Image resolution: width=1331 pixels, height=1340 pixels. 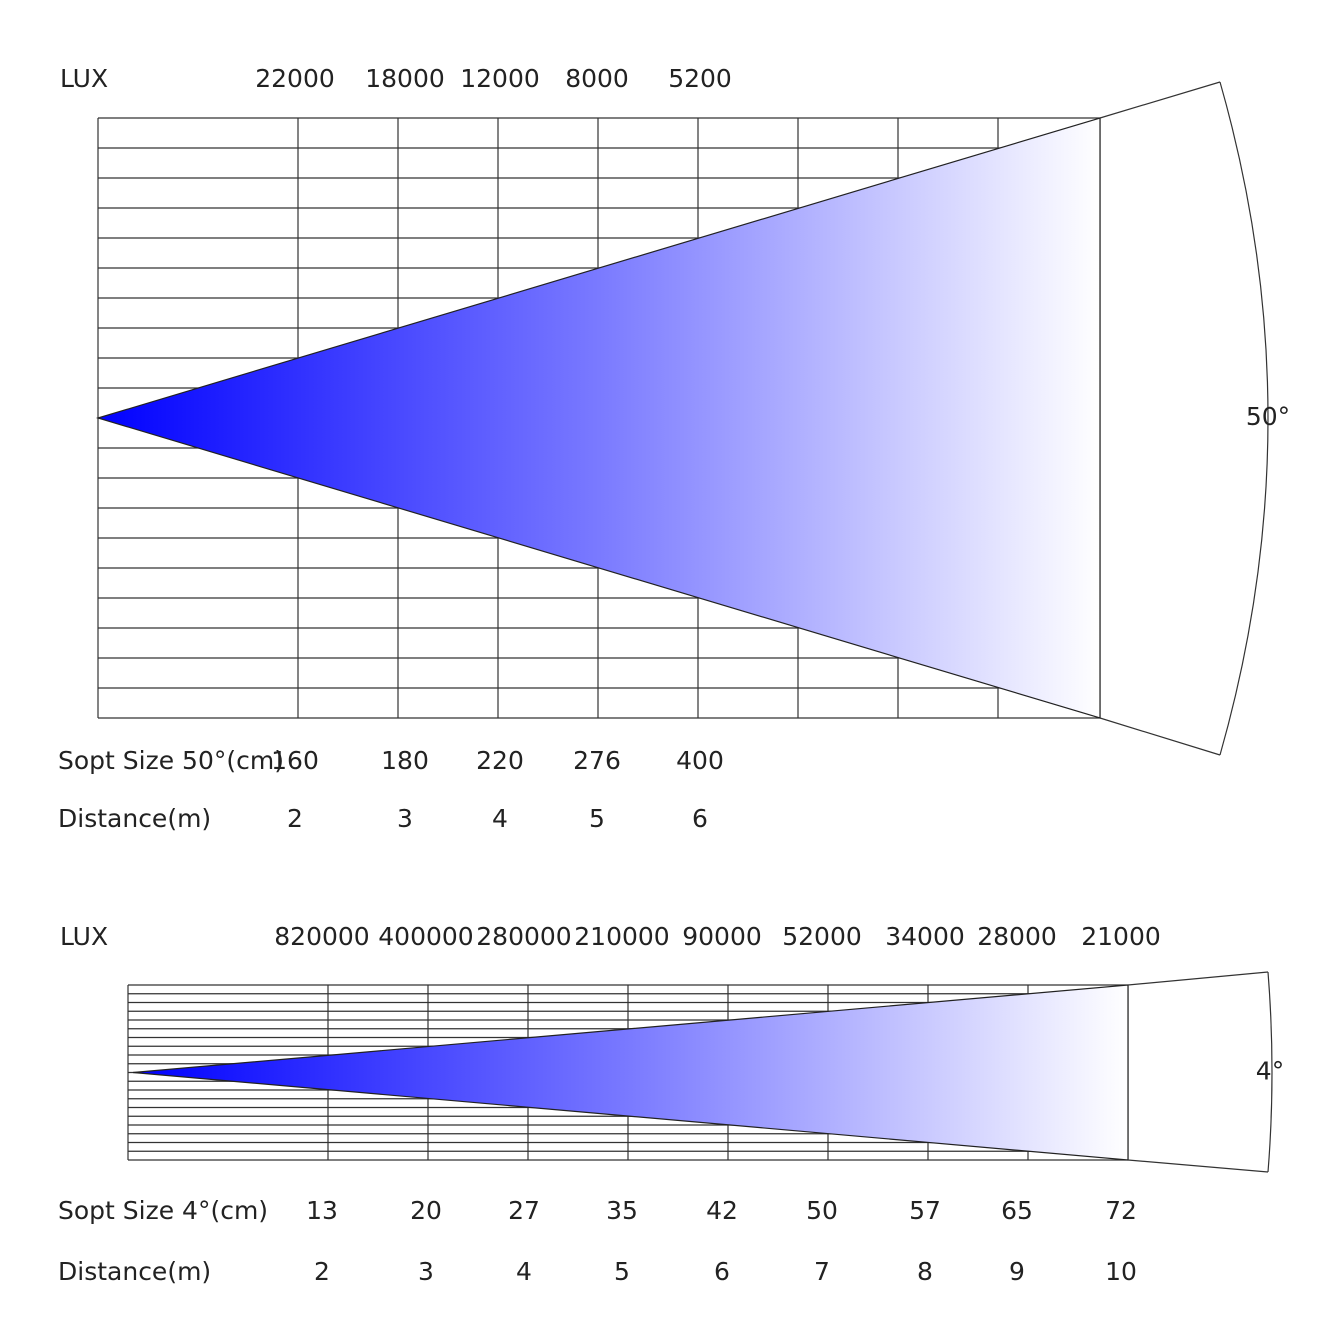 What do you see at coordinates (500, 760) in the screenshot?
I see `spot-value: 220` at bounding box center [500, 760].